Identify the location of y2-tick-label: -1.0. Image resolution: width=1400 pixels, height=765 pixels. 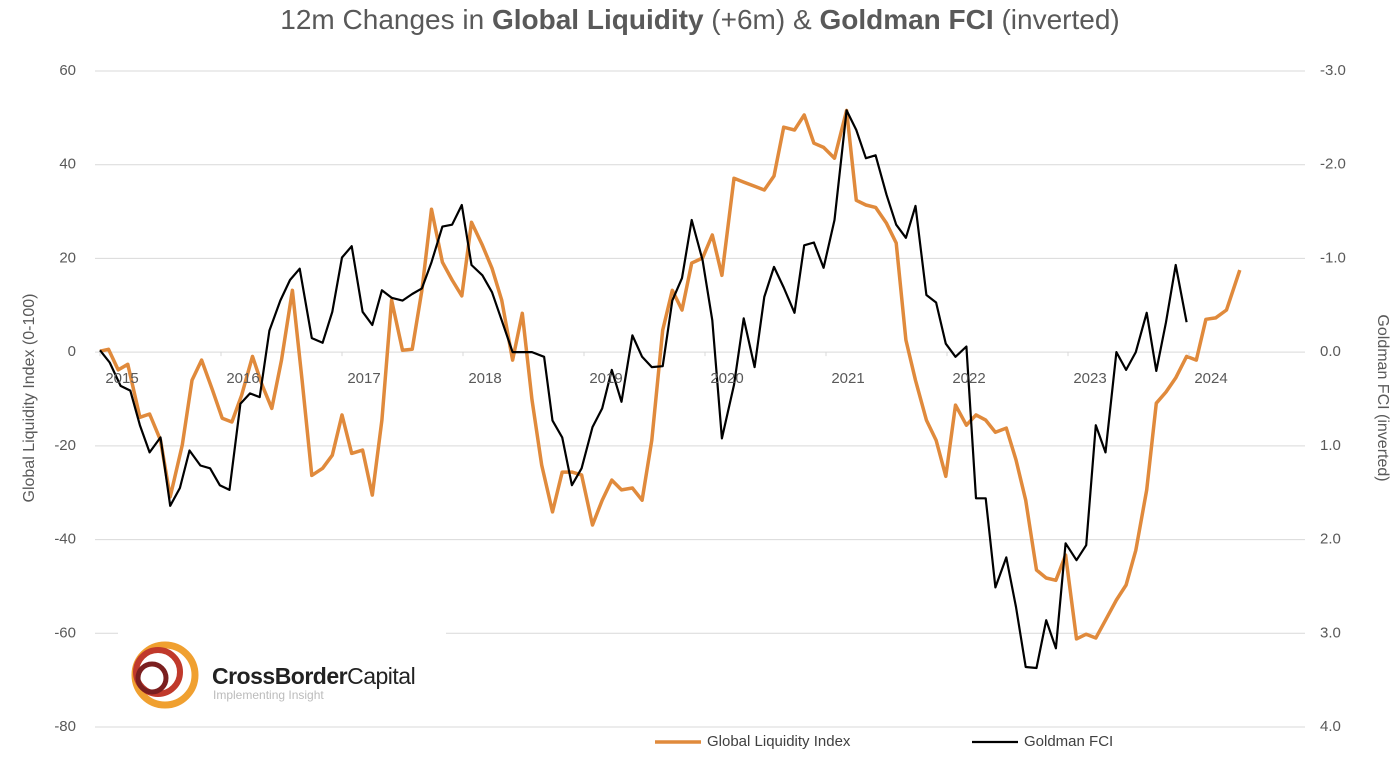
(1333, 257).